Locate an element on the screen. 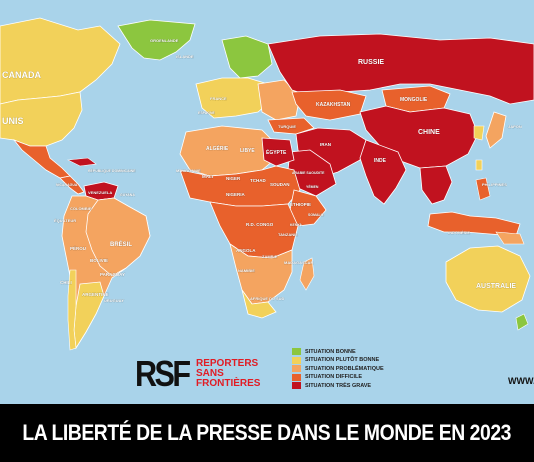  label-namibia: NAMIBIE is located at coordinates (246, 270).